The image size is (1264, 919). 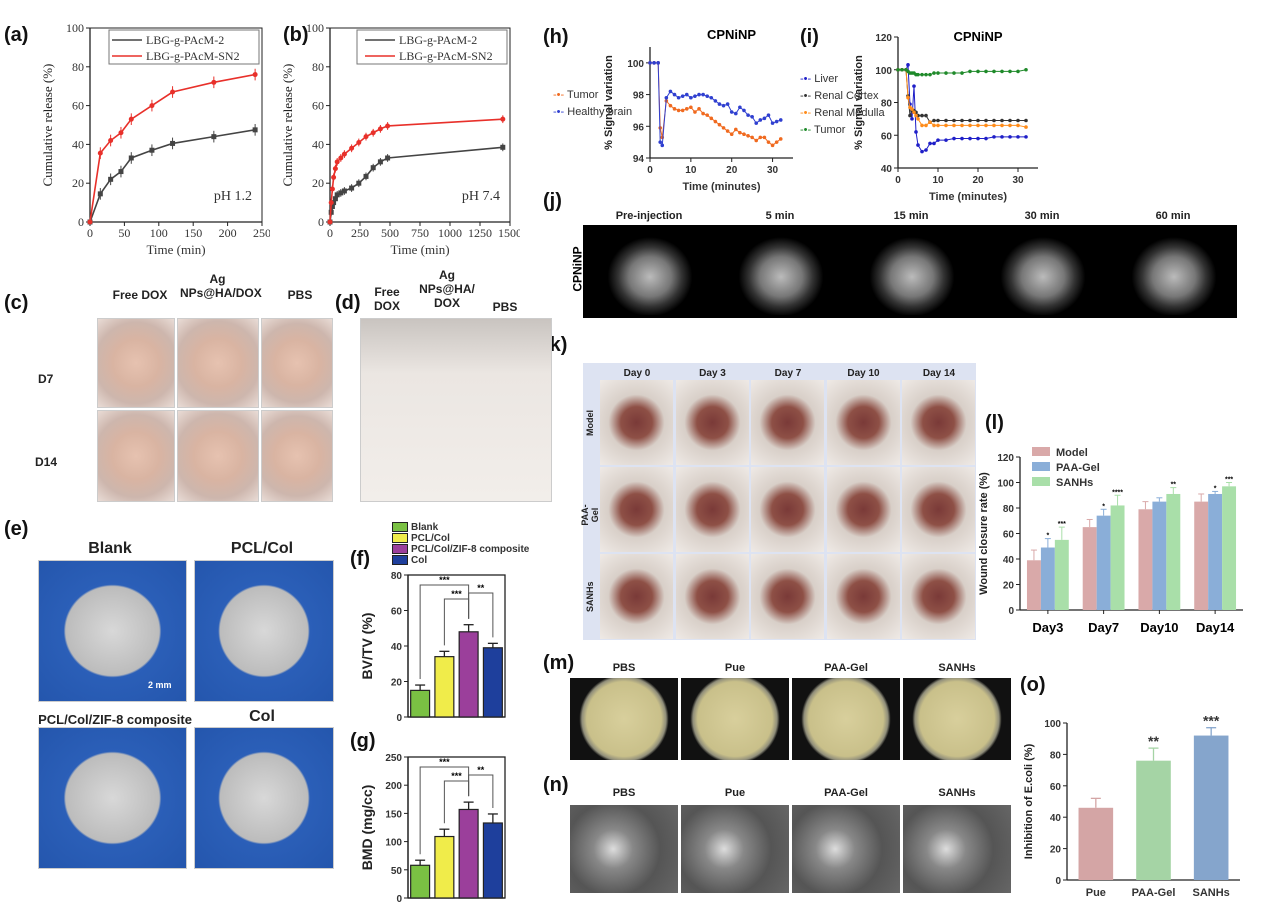 What do you see at coordinates (16, 303) in the screenshot?
I see `panel-label-c: (c)` at bounding box center [16, 303].